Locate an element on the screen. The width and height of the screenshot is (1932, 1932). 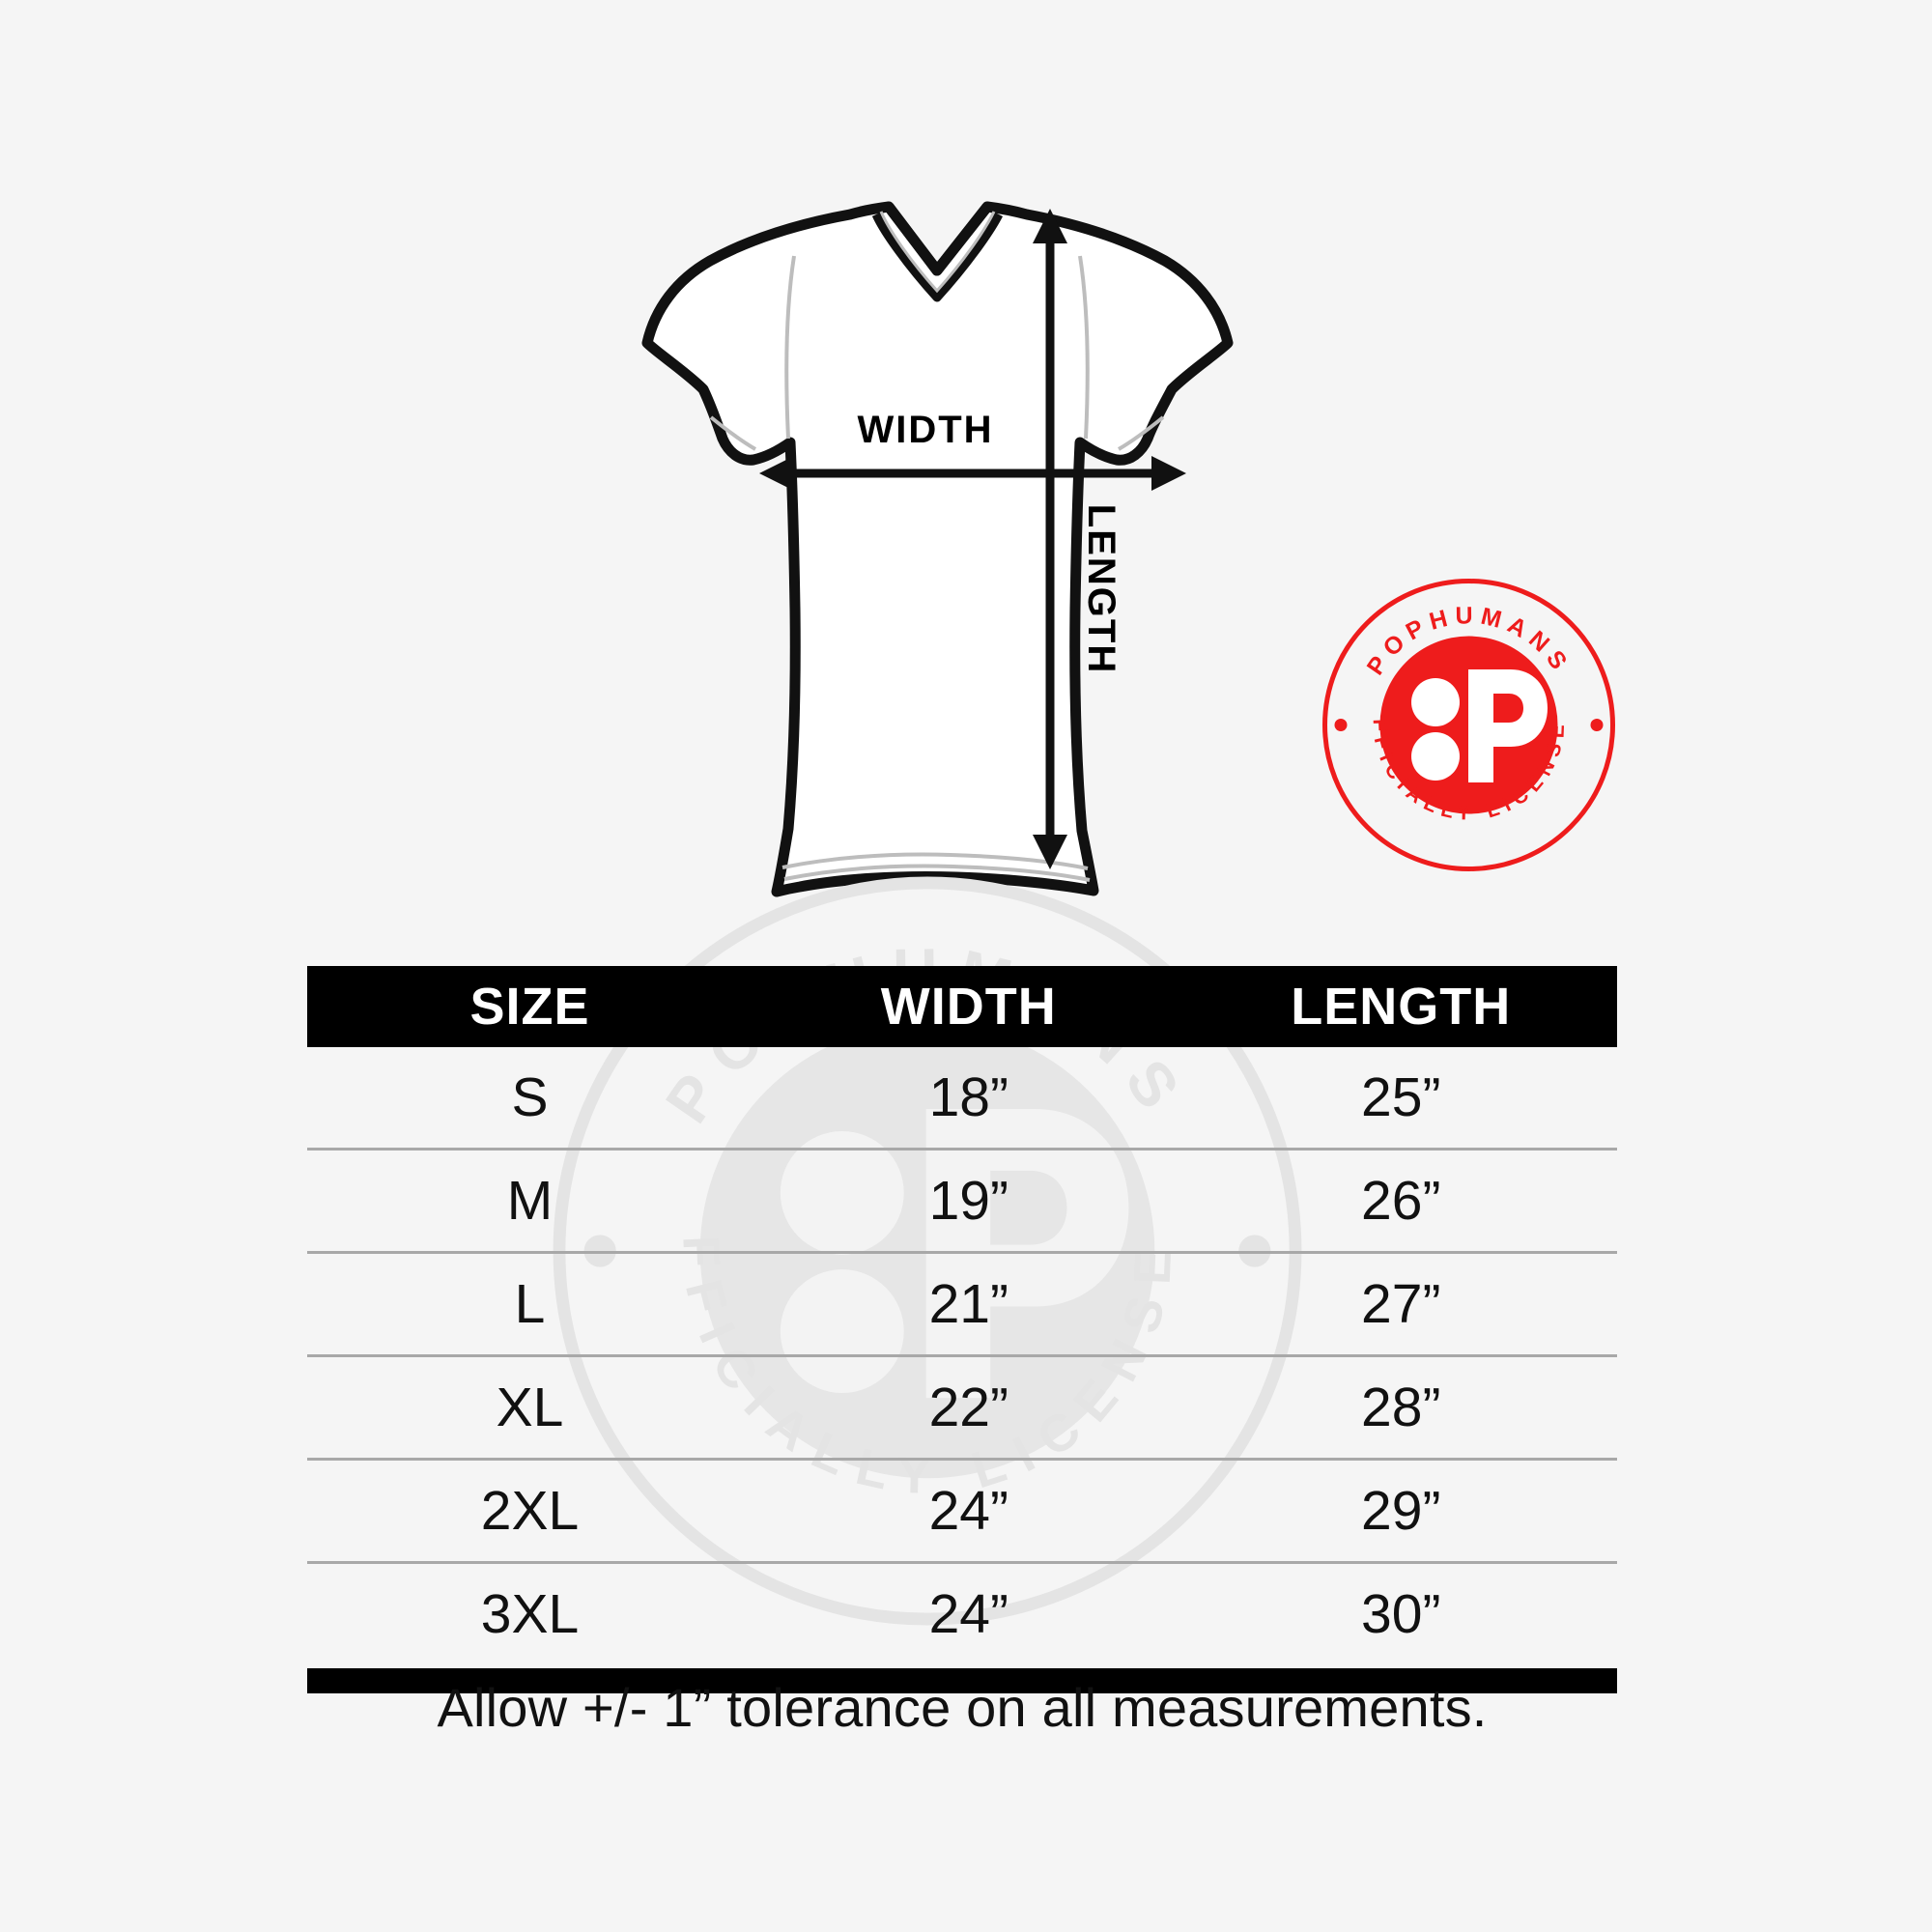
table-row: 2XL 24” 29” is located at coordinates (962, 1511).